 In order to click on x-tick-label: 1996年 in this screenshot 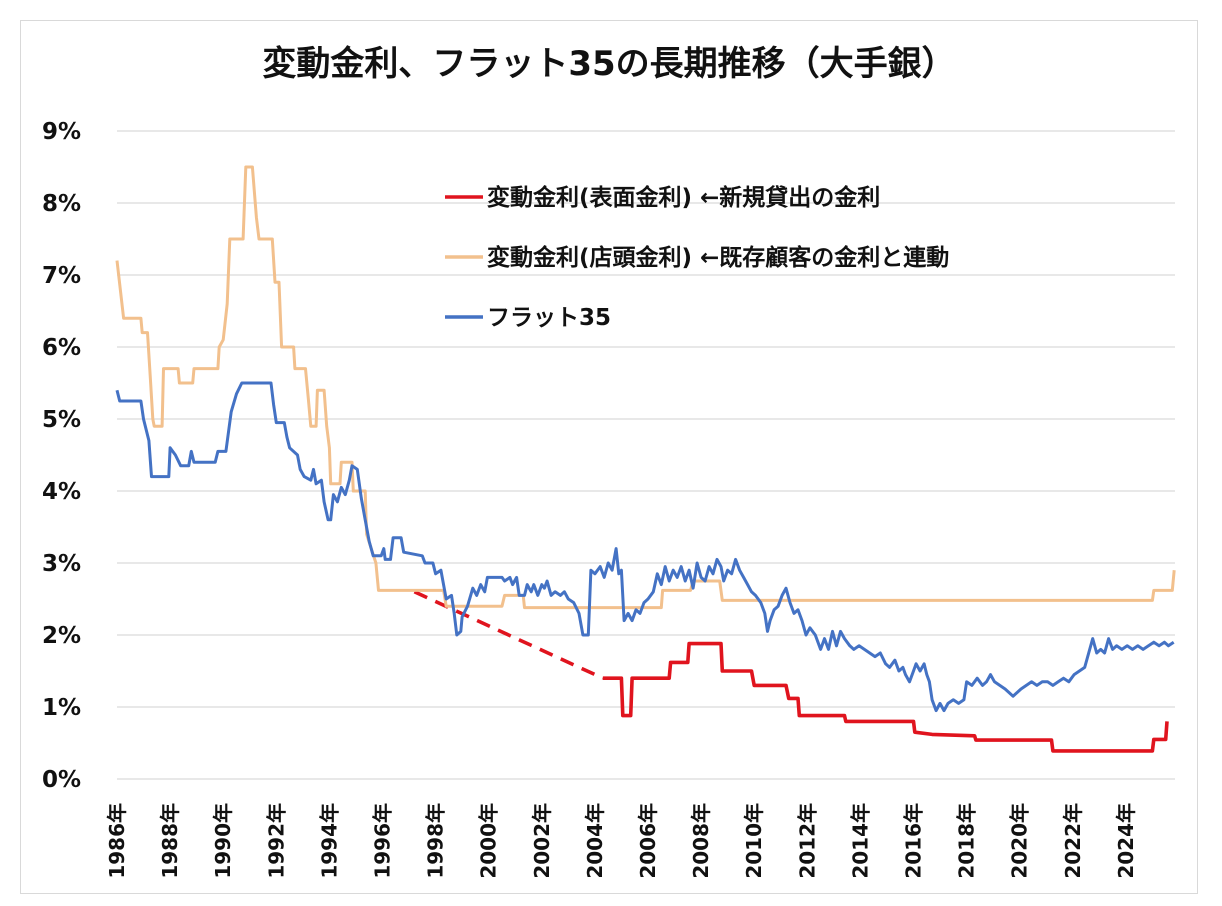, I will do `click(382, 841)`.